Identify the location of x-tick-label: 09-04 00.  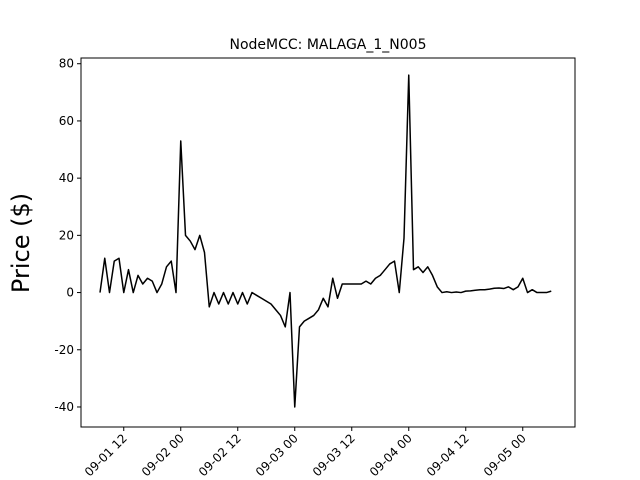
(391, 455).